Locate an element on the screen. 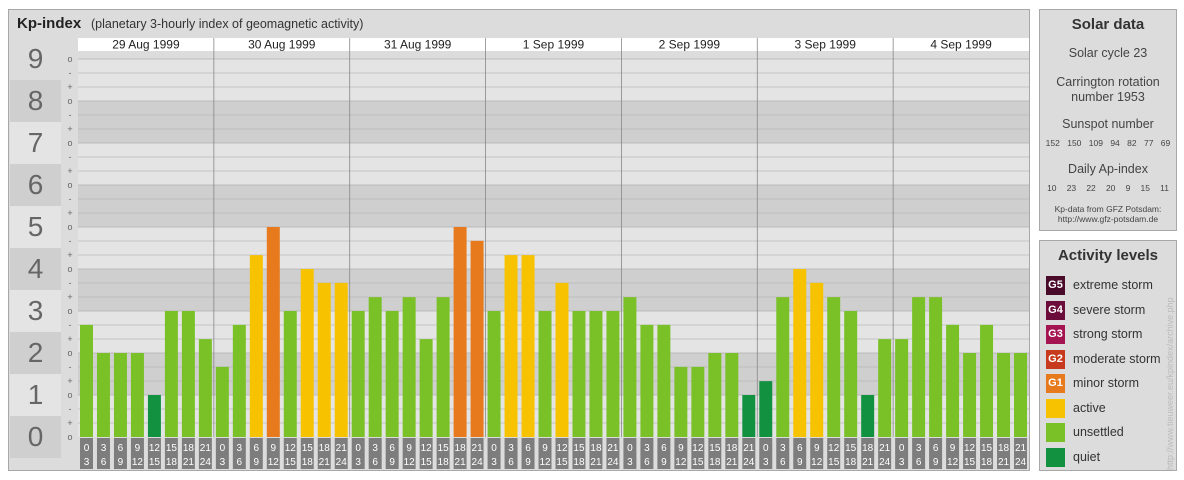  sunspot-value: 109 is located at coordinates (1095, 143).